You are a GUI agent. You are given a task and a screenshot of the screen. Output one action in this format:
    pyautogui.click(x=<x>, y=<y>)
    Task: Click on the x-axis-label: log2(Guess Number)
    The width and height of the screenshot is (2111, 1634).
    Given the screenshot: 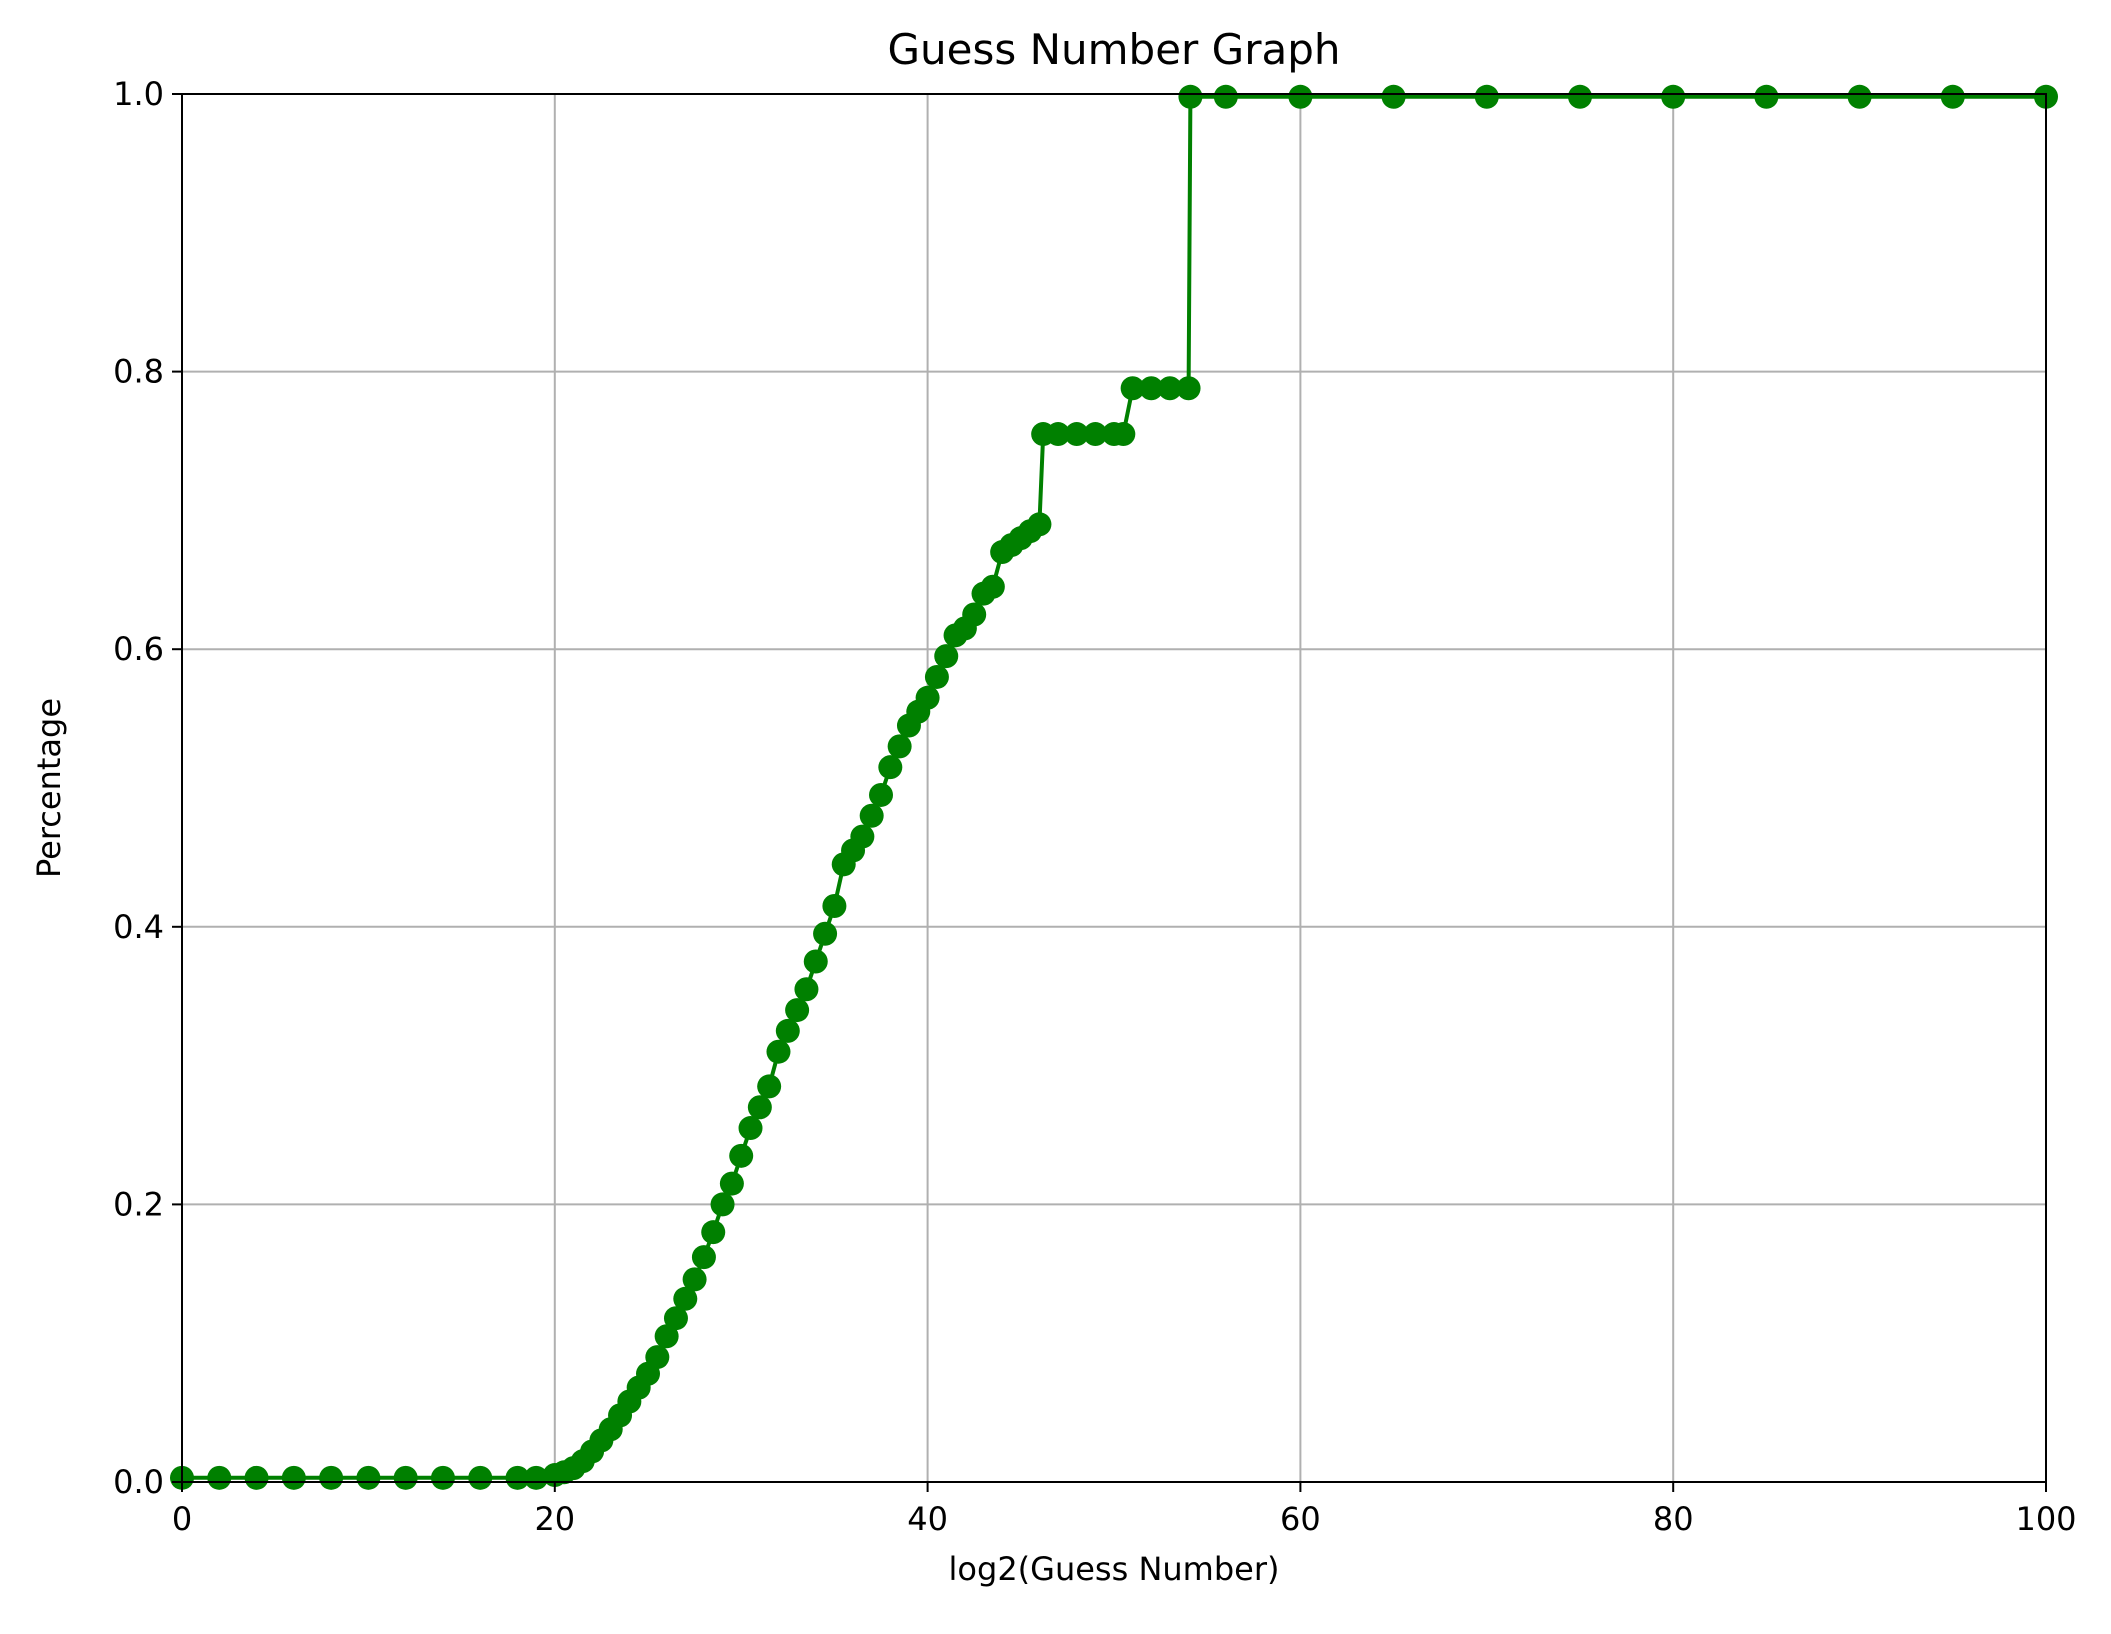 What is the action you would take?
    pyautogui.click(x=1114, y=1569)
    